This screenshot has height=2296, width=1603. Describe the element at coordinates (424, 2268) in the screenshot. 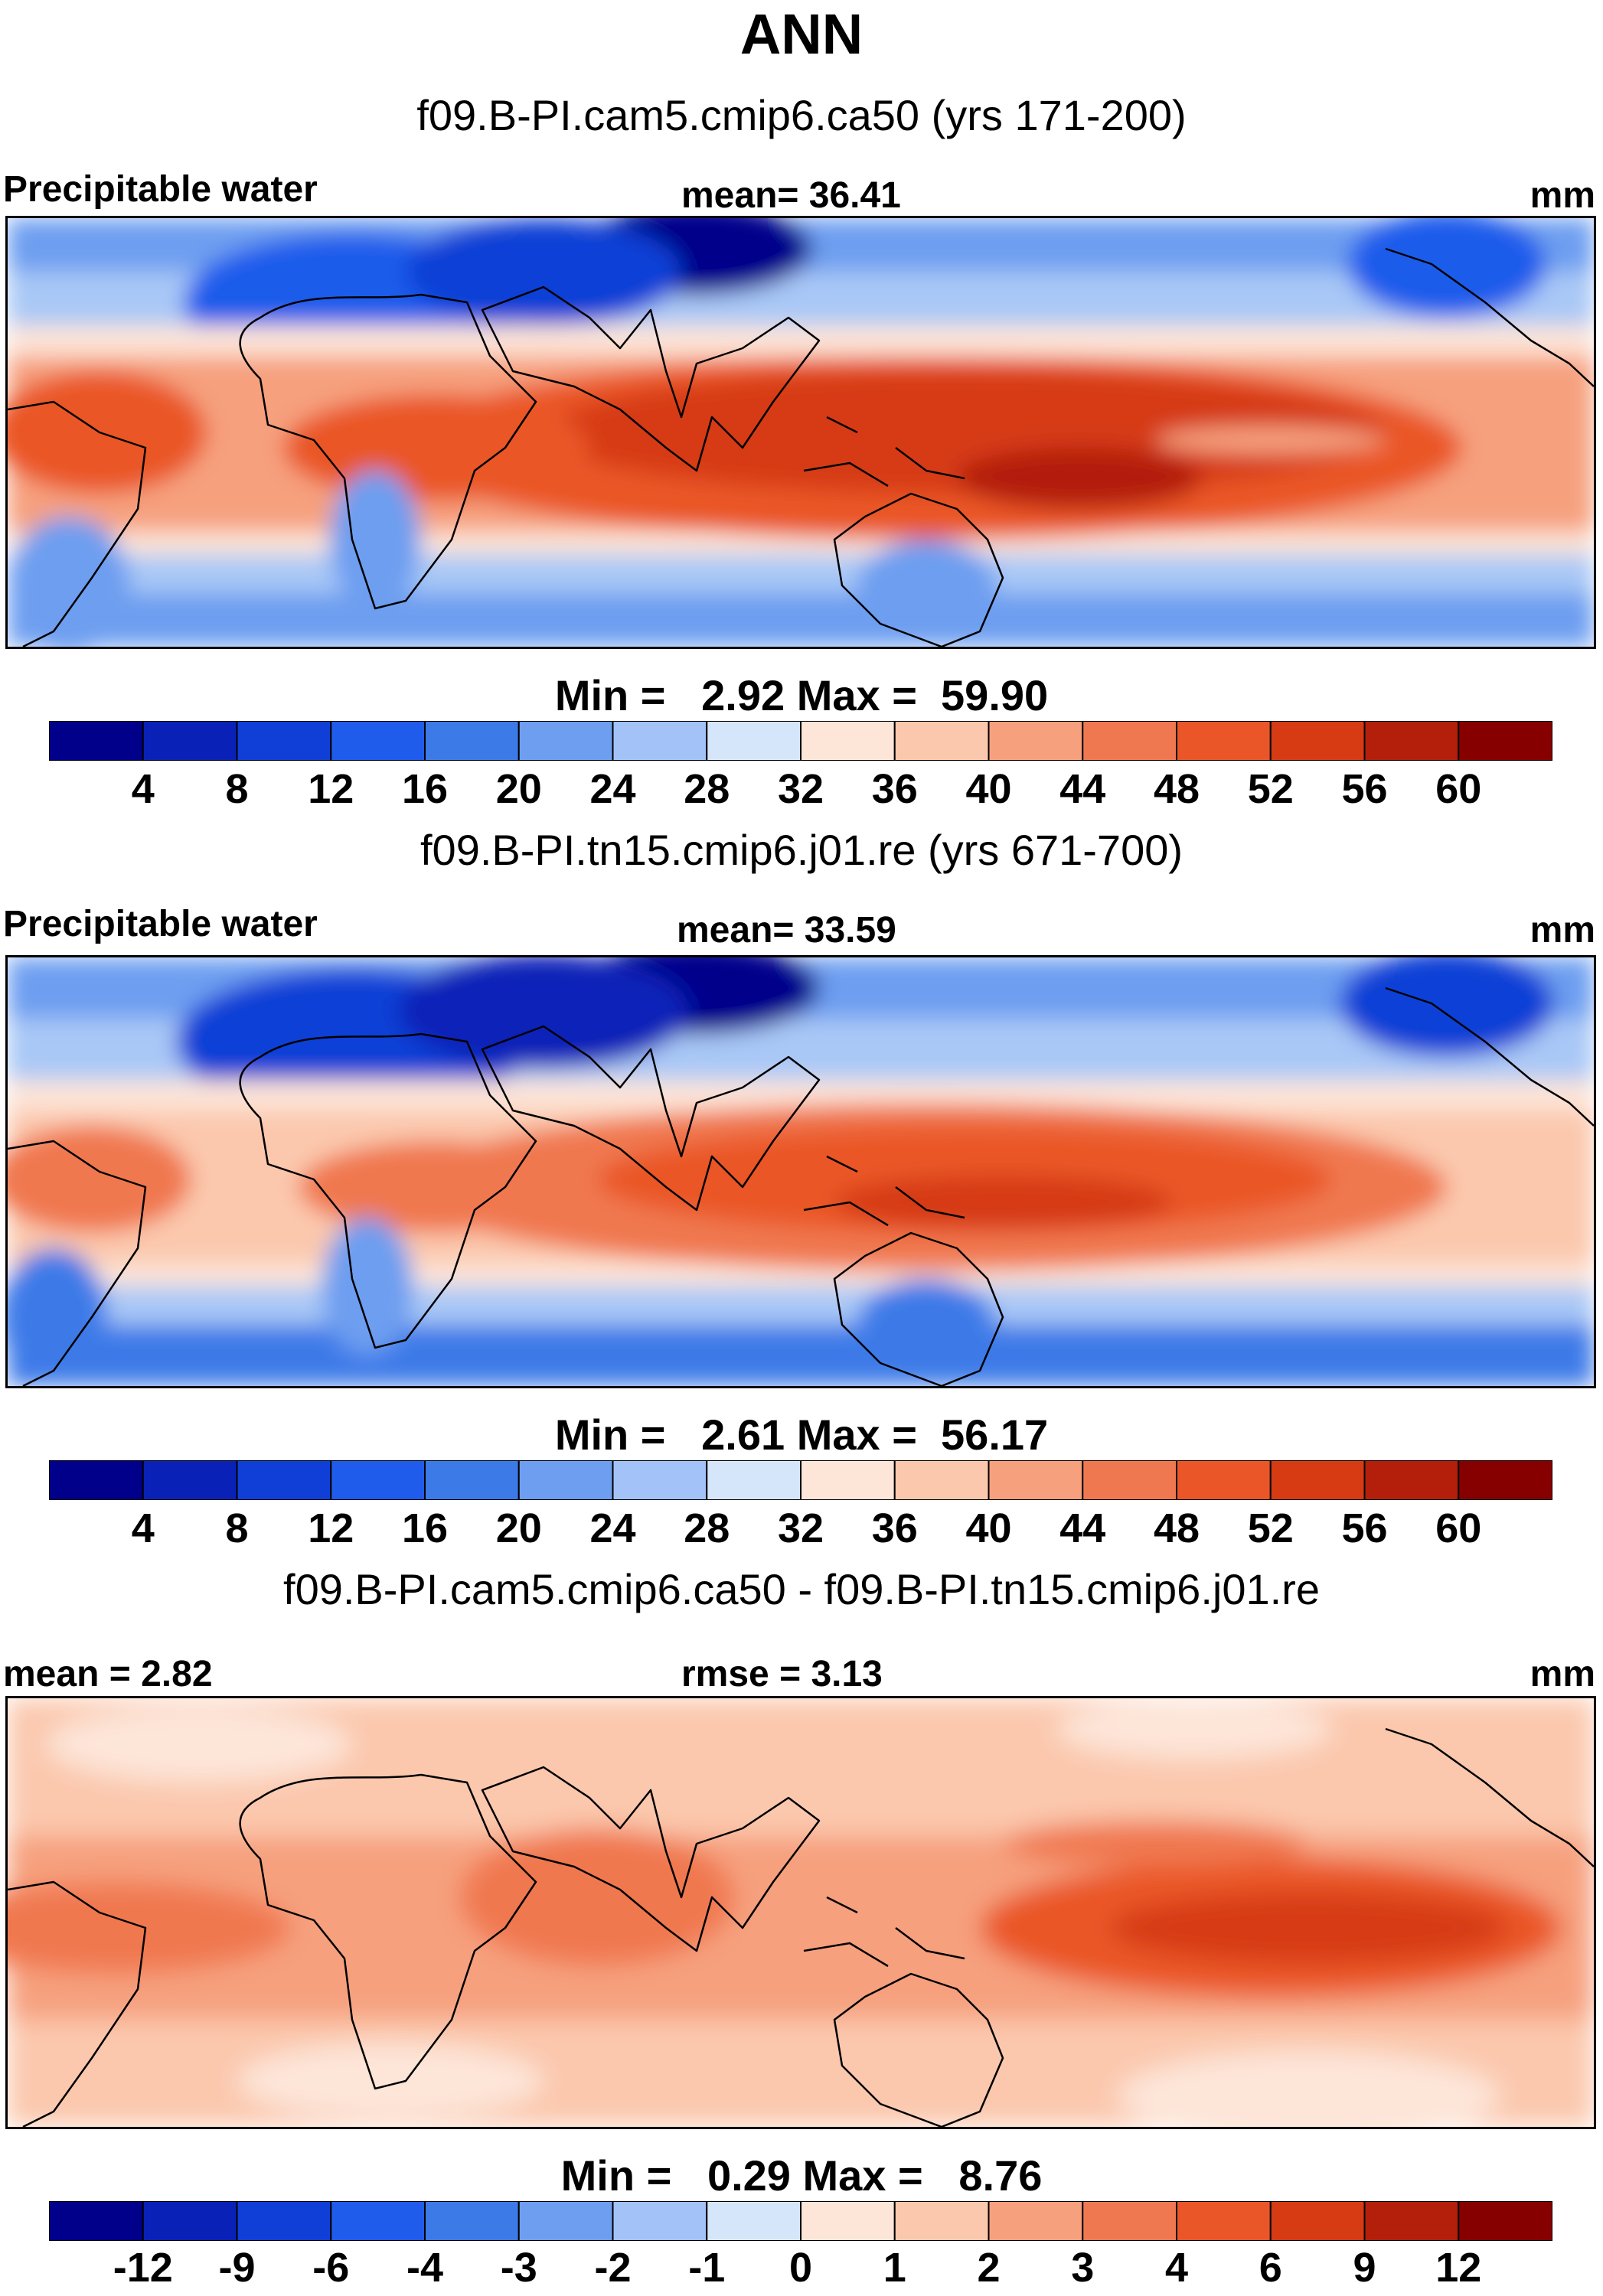

I see `colorbar-tick-label: -4` at that location.